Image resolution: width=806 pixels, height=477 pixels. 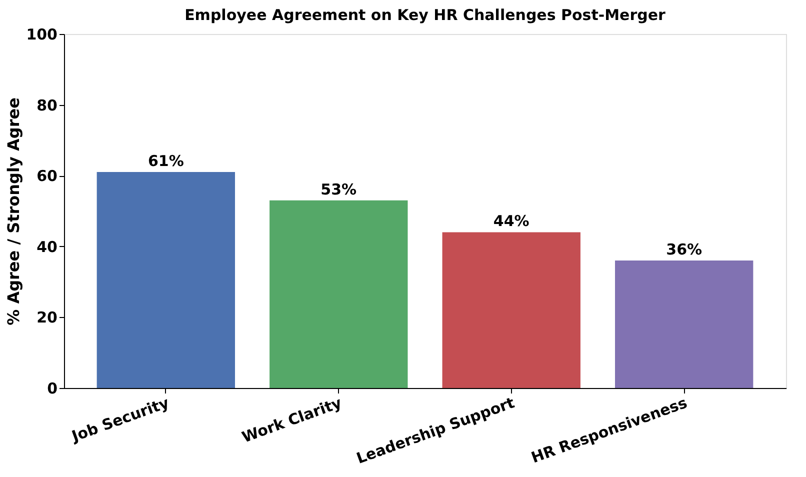 I want to click on data-label: 53%, so click(x=338, y=189).